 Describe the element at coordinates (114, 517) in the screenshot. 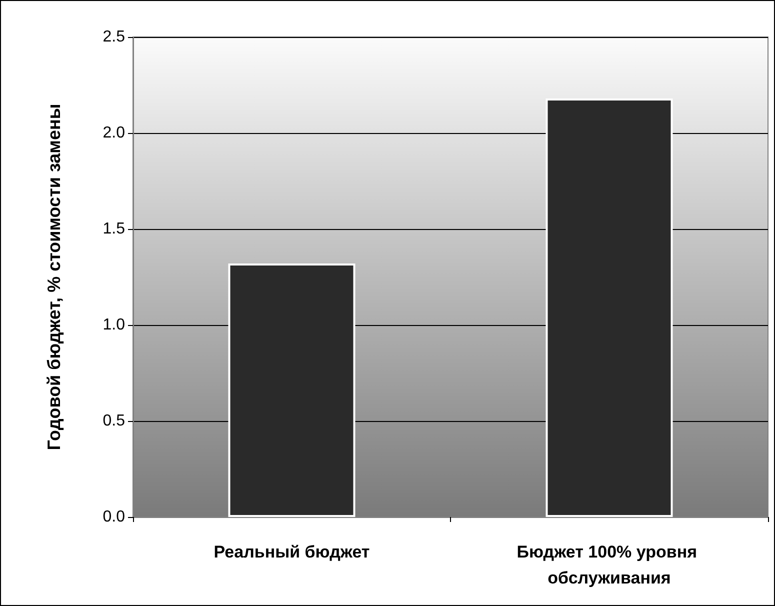

I see `y-tick-label: 0.0` at that location.